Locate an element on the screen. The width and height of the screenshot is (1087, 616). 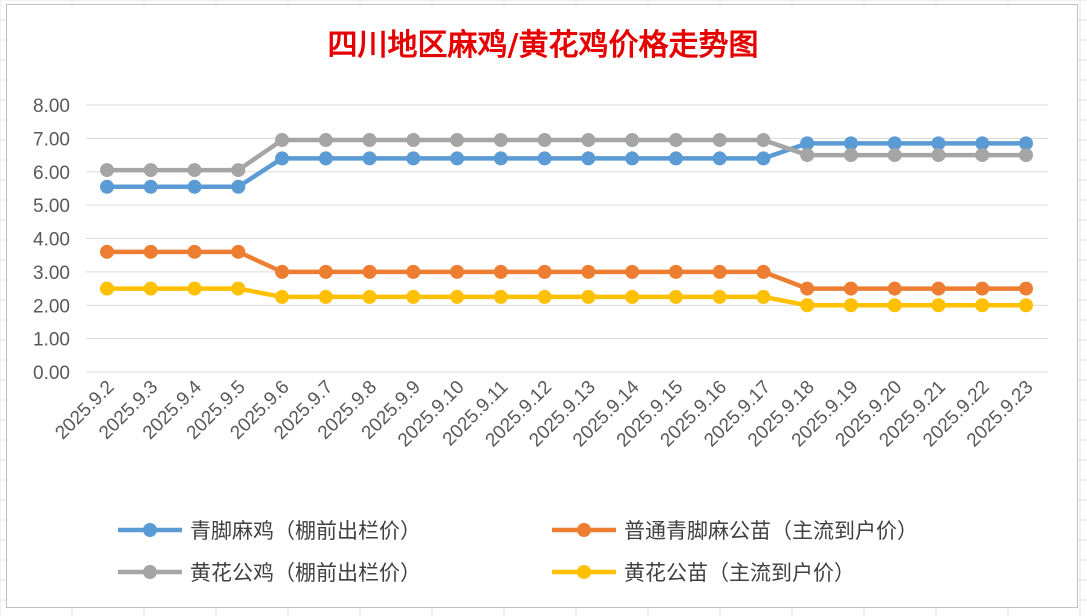
y-axis-ticks: 0.00 1.00 2.00 3.00 4.00 5.00 6.00 7.00 8.00 is located at coordinates (51, 240).